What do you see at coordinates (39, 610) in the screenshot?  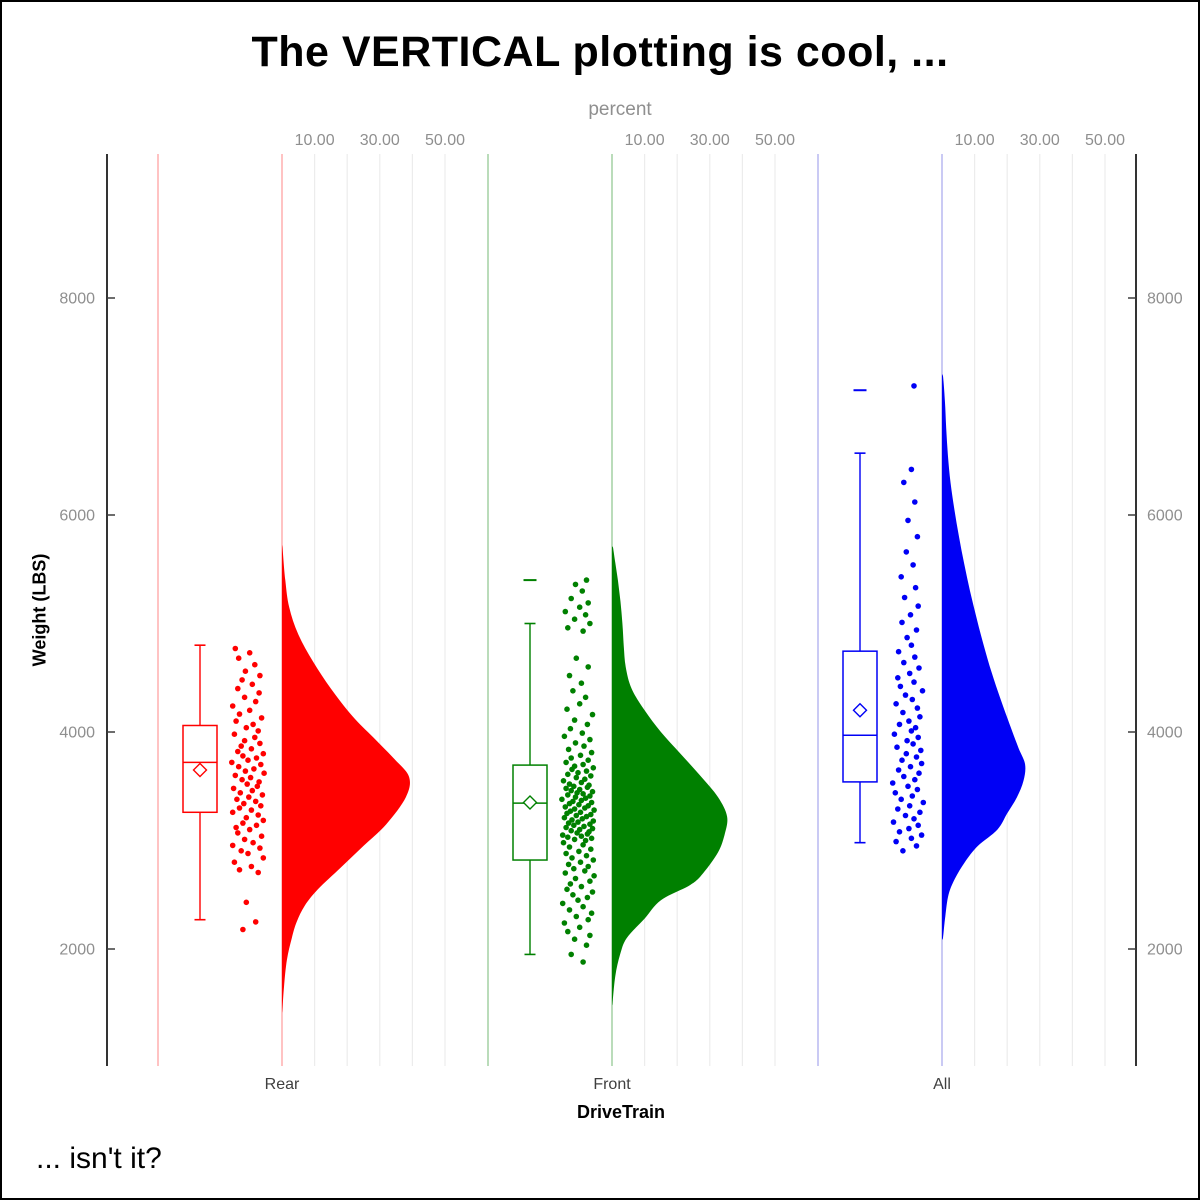 I see `y-axis-label: Weight (LBS)` at bounding box center [39, 610].